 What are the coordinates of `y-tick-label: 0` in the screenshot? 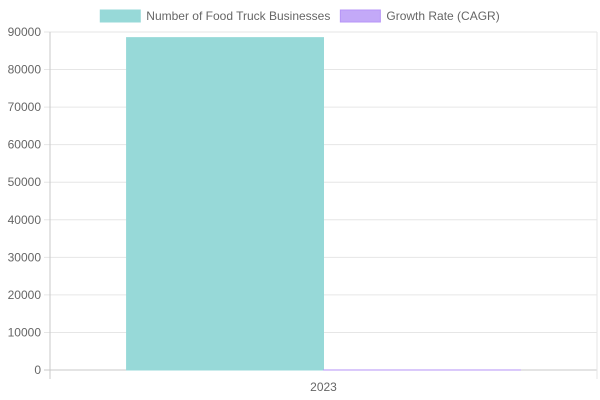 It's located at (37, 370).